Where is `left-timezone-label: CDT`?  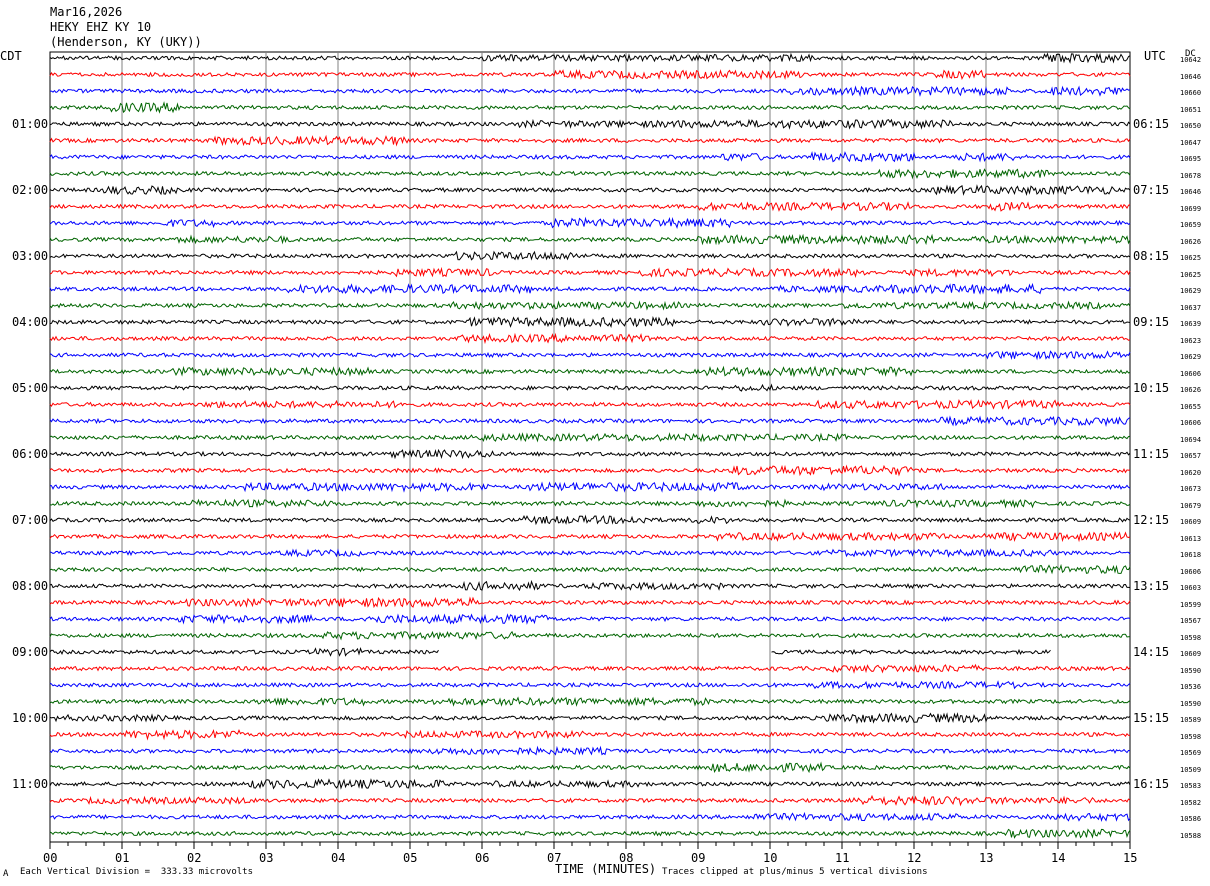 left-timezone-label: CDT is located at coordinates (11, 56).